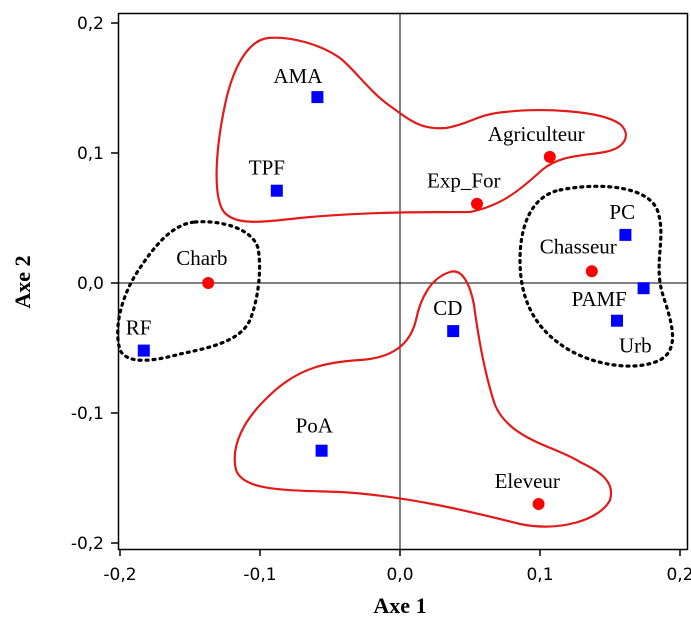 The height and width of the screenshot is (621, 691). I want to click on point-exp-for, so click(477, 203).